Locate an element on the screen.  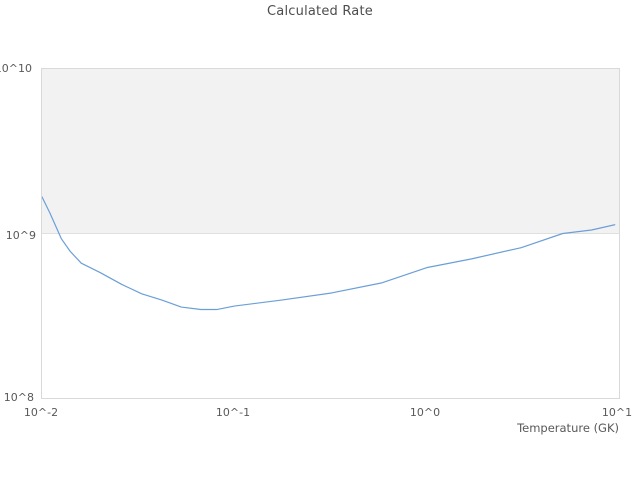
x-tick-1e1: 10^1 is located at coordinates (617, 412).